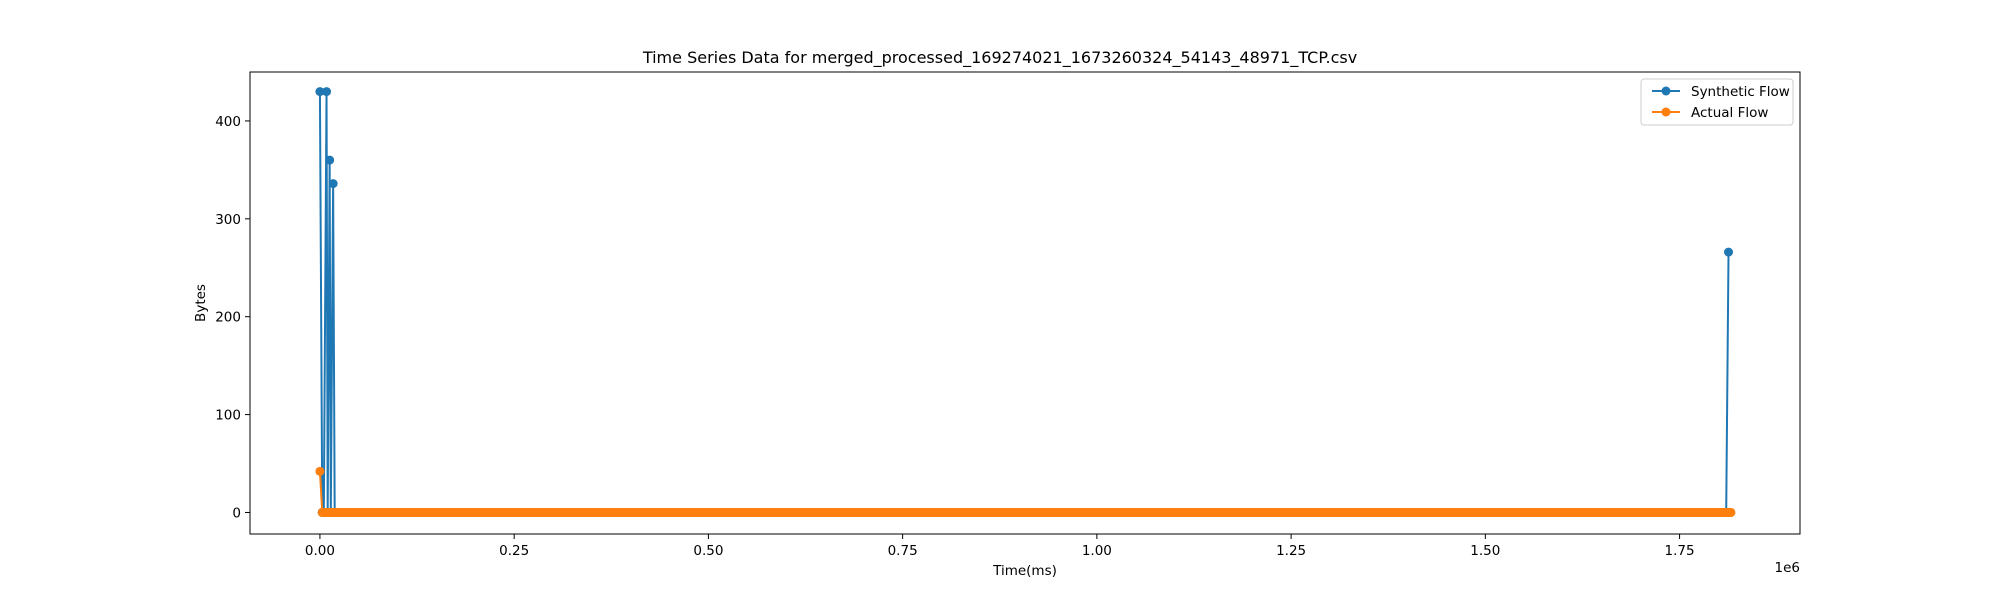  I want to click on legend-label: Actual Flow, so click(1729, 113).